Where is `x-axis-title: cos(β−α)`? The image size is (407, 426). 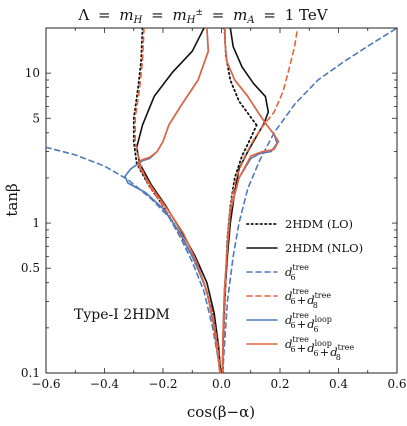 x-axis-title: cos(β−α) is located at coordinates (221, 412).